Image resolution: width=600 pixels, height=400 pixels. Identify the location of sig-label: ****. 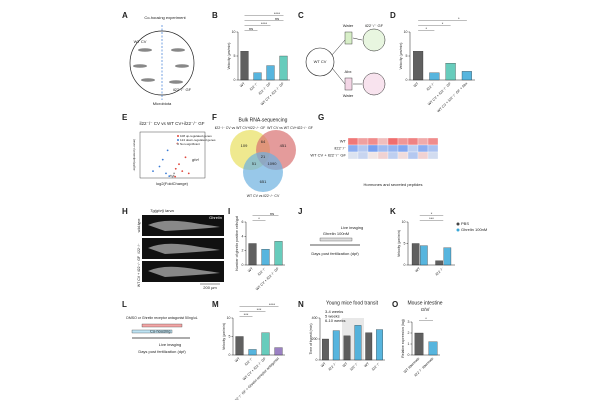
(277, 13).